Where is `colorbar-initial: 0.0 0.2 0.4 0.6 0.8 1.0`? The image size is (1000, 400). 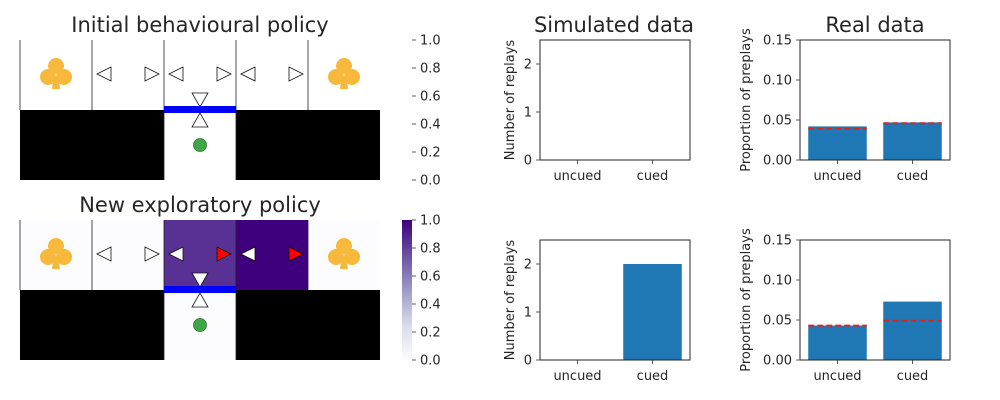 colorbar-initial: 0.0 0.2 0.4 0.6 0.8 1.0 is located at coordinates (421, 111).